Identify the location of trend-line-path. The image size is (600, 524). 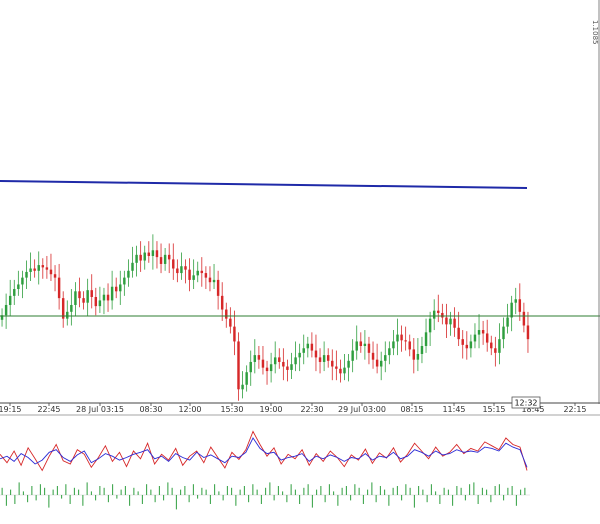
(264, 184).